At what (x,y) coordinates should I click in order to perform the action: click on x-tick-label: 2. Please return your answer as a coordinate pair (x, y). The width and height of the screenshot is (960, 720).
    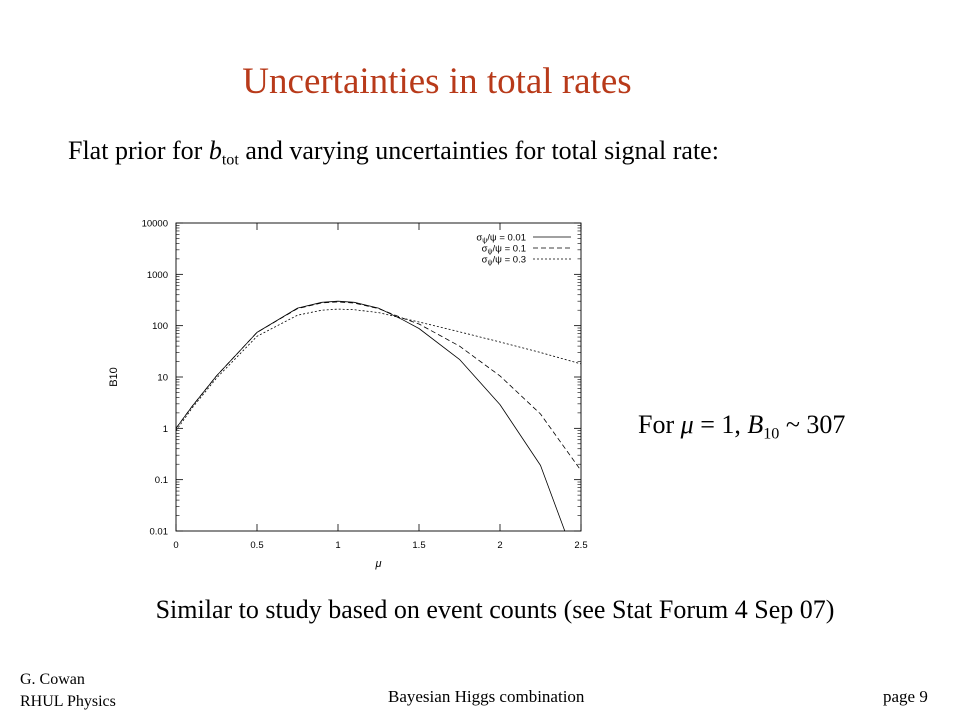
    Looking at the image, I should click on (499, 545).